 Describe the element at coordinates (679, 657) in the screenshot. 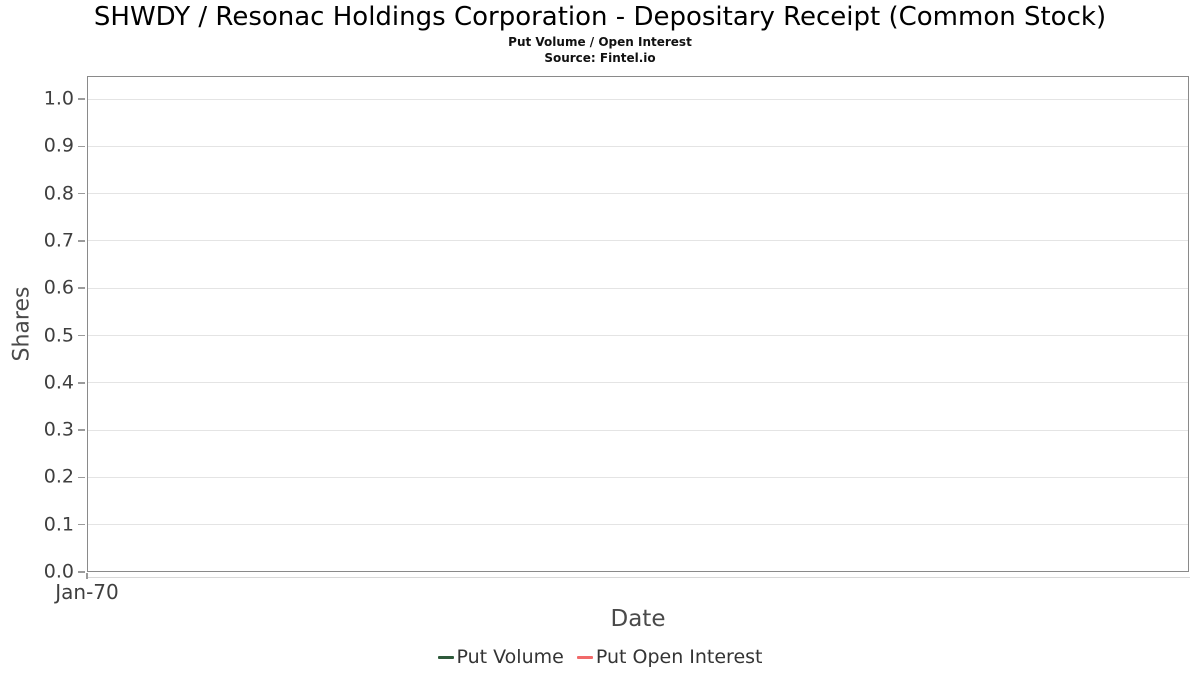

I see `legend-label: Put Open Interest` at that location.